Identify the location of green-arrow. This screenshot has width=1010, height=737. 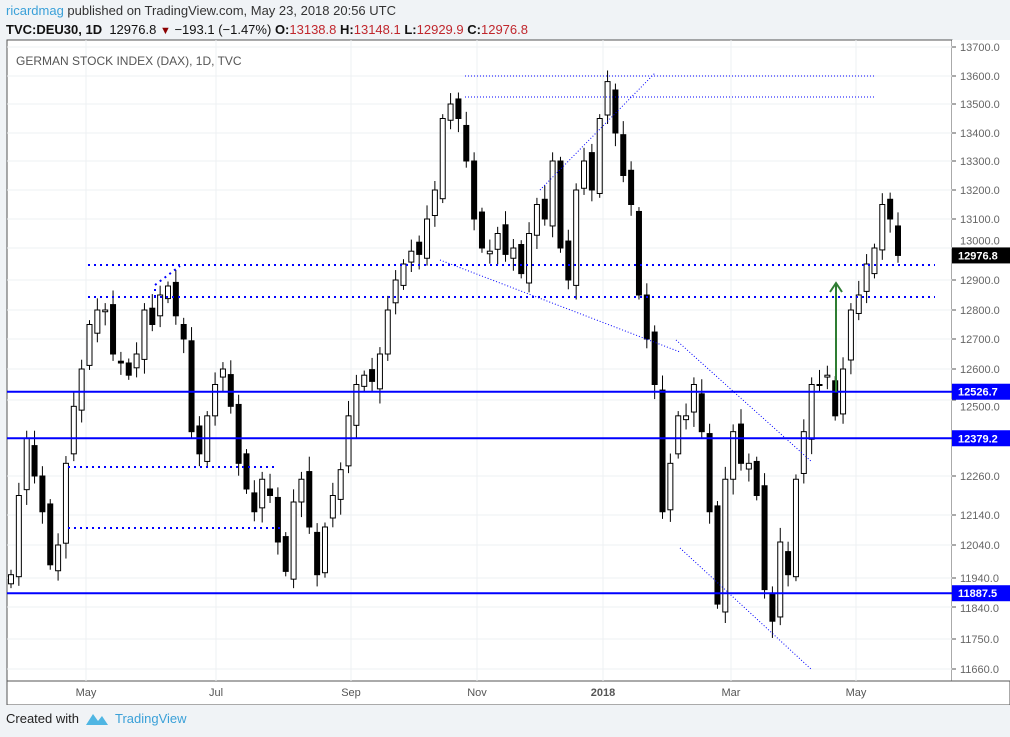
(836, 336).